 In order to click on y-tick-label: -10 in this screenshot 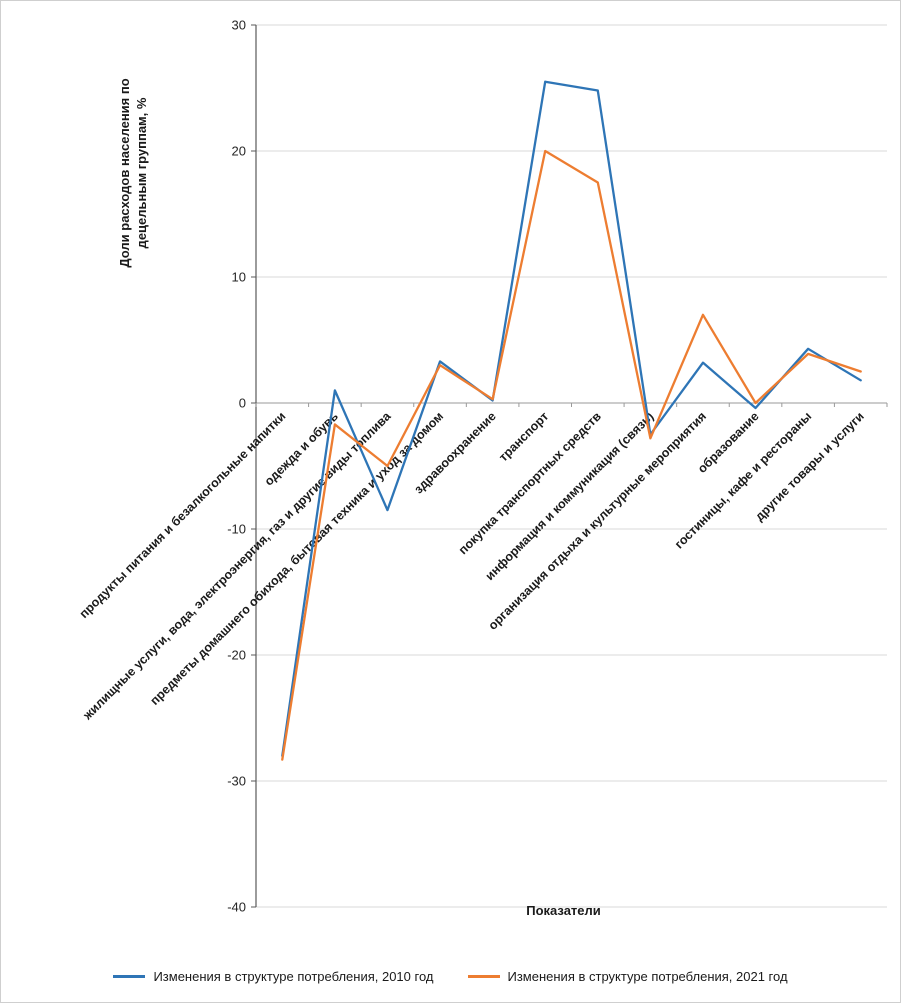, I will do `click(236, 529)`.